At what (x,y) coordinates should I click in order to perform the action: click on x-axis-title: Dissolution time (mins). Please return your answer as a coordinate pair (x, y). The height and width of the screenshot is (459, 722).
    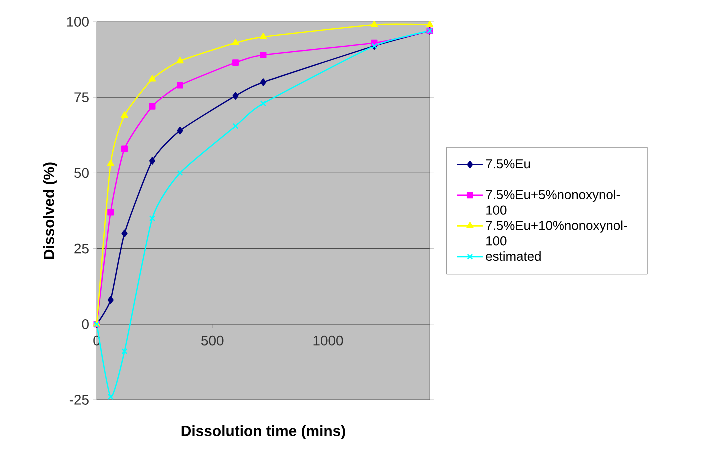
    Looking at the image, I should click on (264, 432).